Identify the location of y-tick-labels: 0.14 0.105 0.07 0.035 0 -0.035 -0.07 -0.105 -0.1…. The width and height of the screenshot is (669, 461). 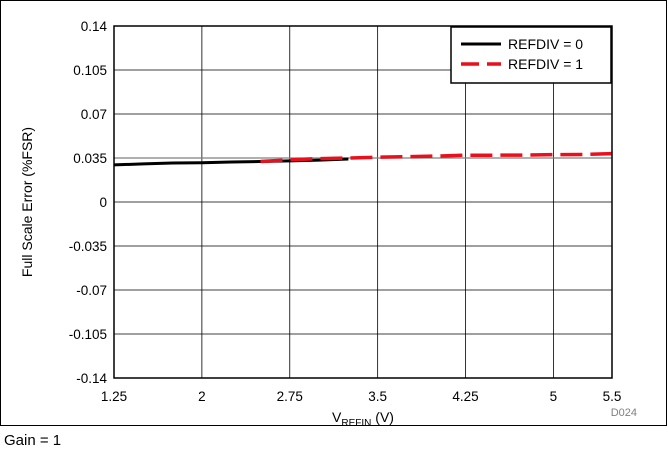
(88, 202).